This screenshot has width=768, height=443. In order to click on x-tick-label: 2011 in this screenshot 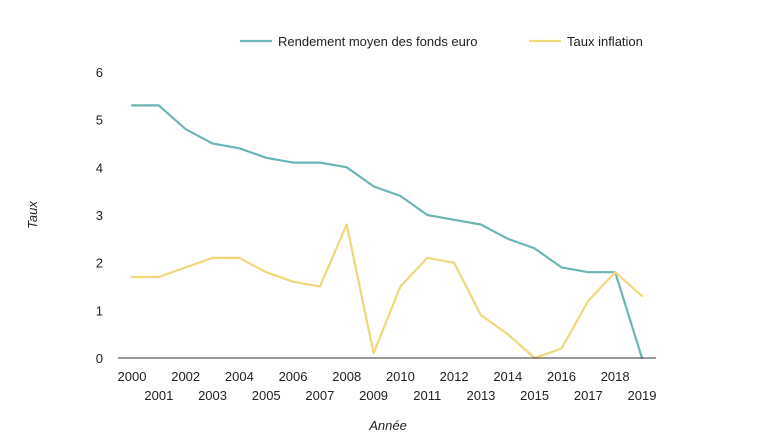, I will do `click(427, 395)`.